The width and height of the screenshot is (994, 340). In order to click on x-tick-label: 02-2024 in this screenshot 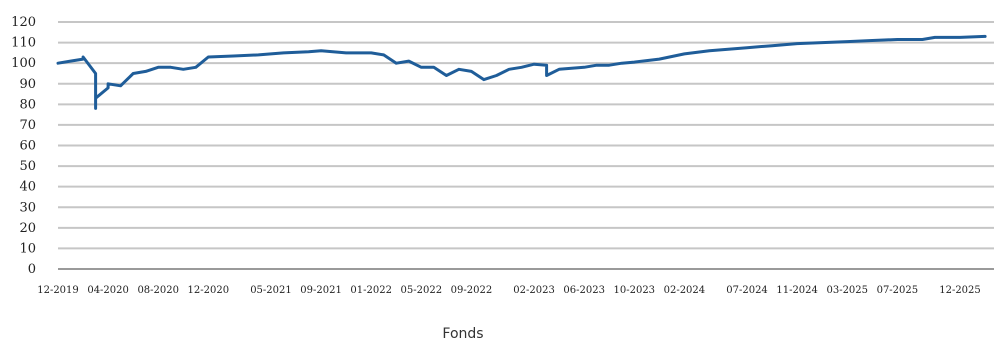, I will do `click(685, 290)`.